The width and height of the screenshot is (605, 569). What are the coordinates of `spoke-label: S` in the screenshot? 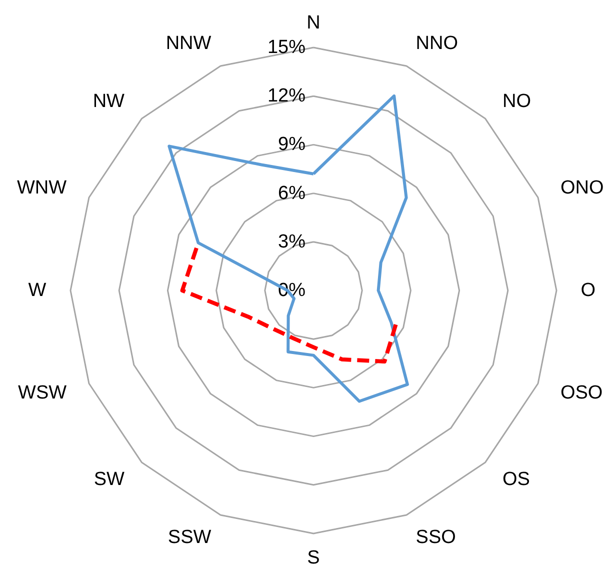 It's located at (313, 557).